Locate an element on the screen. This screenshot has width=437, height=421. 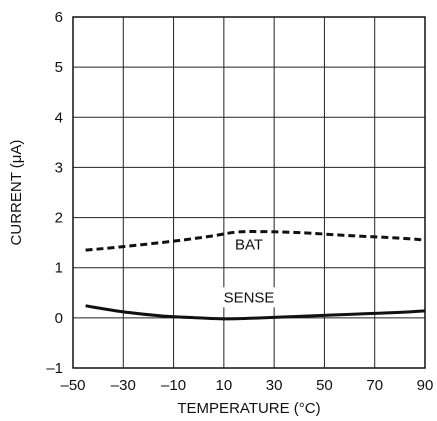
y-tick-label: 0 is located at coordinates (59, 318).